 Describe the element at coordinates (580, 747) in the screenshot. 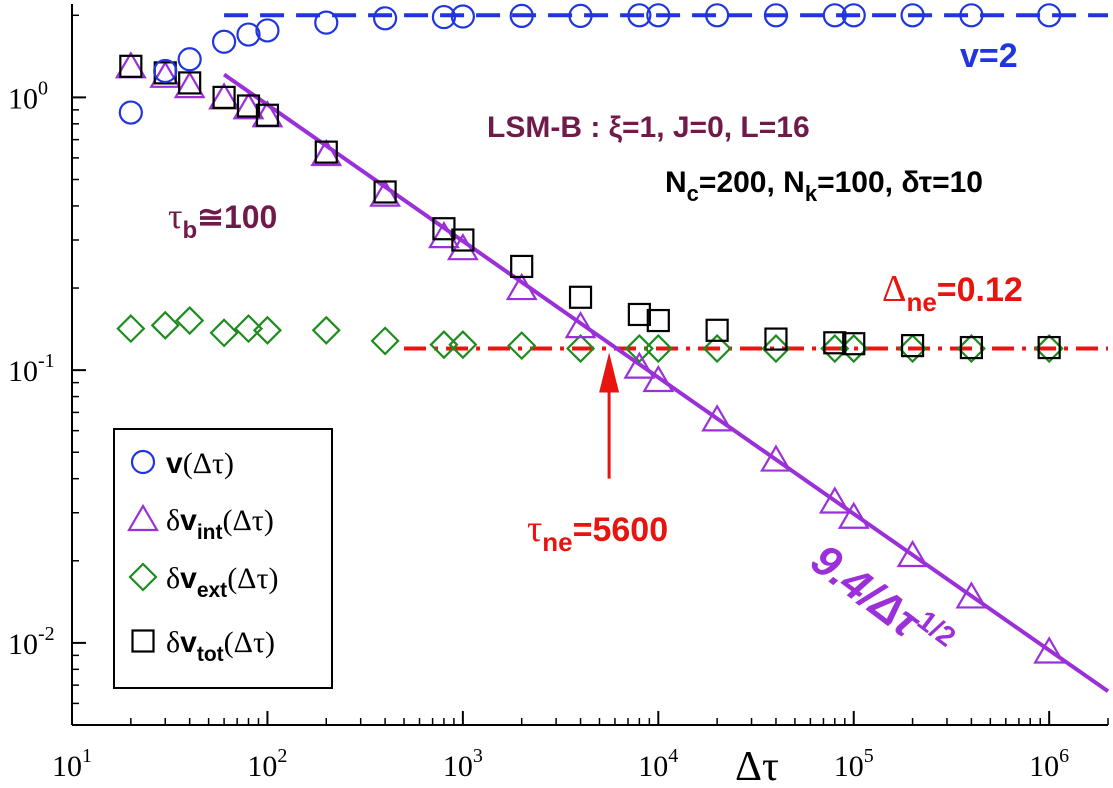

I see `x-ticks: 10¹ 10² 10³ 10⁴ 10⁵ 10⁶` at that location.